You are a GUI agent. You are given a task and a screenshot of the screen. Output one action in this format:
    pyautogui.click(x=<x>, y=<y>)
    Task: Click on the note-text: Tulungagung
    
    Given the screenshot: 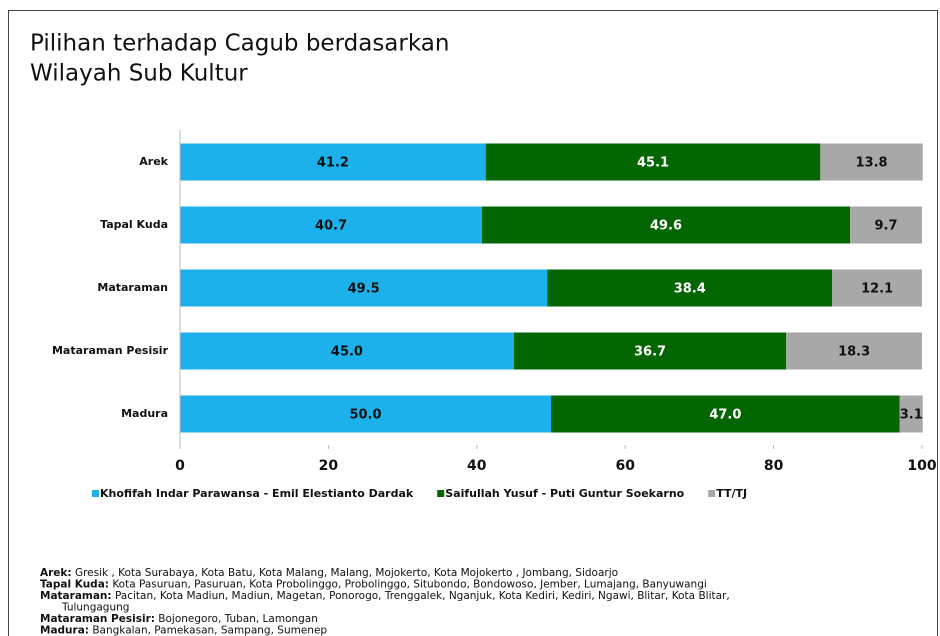 What is the action you would take?
    pyautogui.click(x=95, y=608)
    